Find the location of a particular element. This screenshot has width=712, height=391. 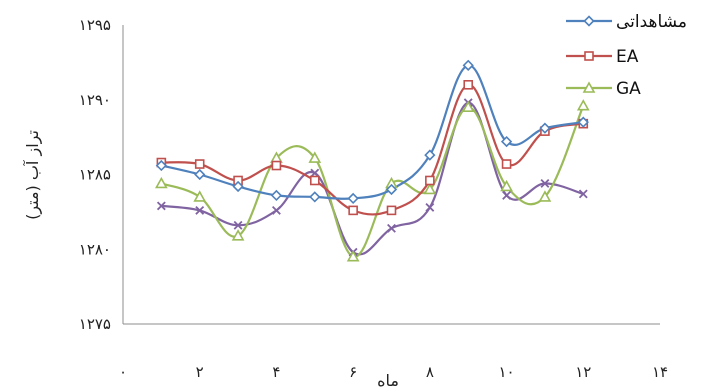

x-tick-label: ۱۴ is located at coordinates (660, 372).